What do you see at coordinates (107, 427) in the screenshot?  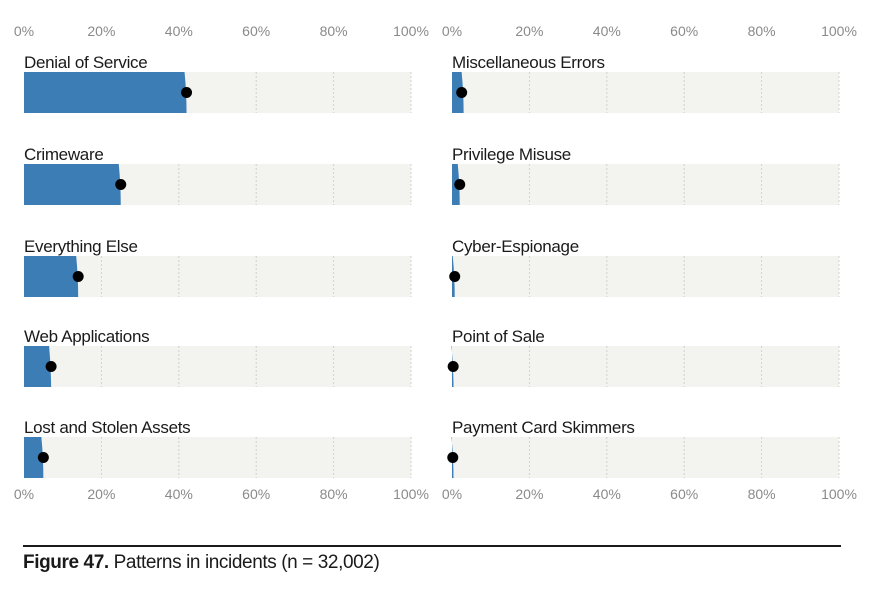 I see `category-label: Lost and Stolen Assets` at bounding box center [107, 427].